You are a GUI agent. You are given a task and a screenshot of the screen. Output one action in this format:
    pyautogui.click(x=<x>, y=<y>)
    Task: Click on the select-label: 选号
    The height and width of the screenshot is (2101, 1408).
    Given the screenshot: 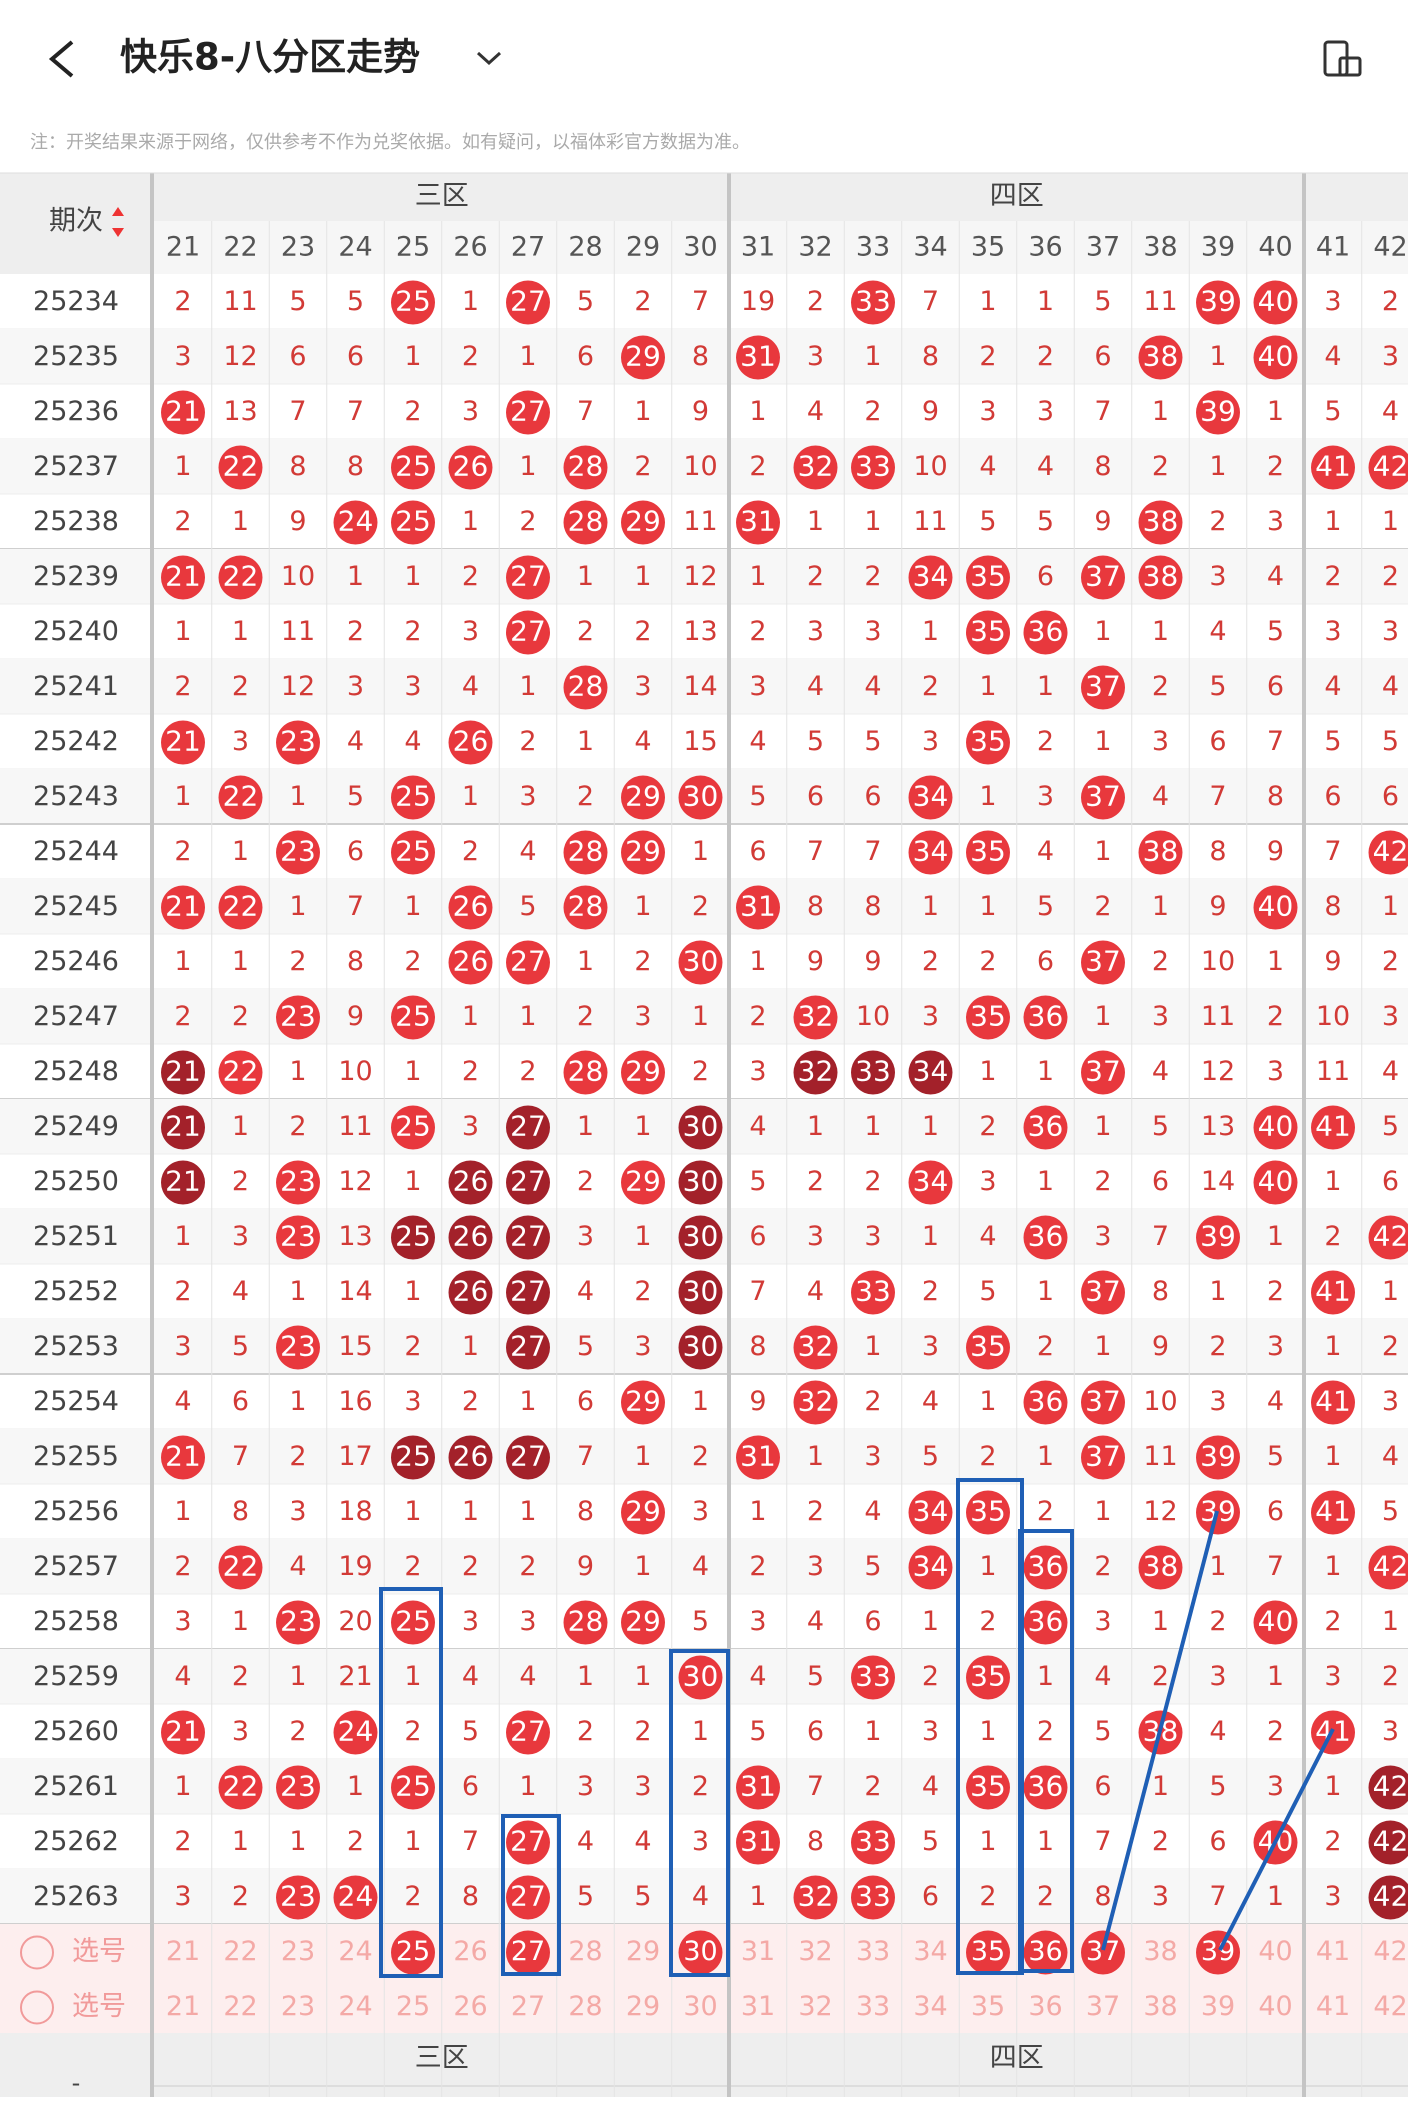 What is the action you would take?
    pyautogui.click(x=99, y=1951)
    